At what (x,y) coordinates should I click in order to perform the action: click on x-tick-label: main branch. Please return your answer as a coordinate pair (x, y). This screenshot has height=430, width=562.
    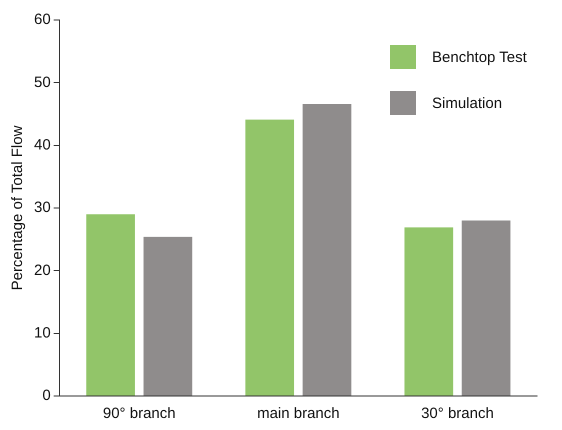
    Looking at the image, I should click on (298, 413).